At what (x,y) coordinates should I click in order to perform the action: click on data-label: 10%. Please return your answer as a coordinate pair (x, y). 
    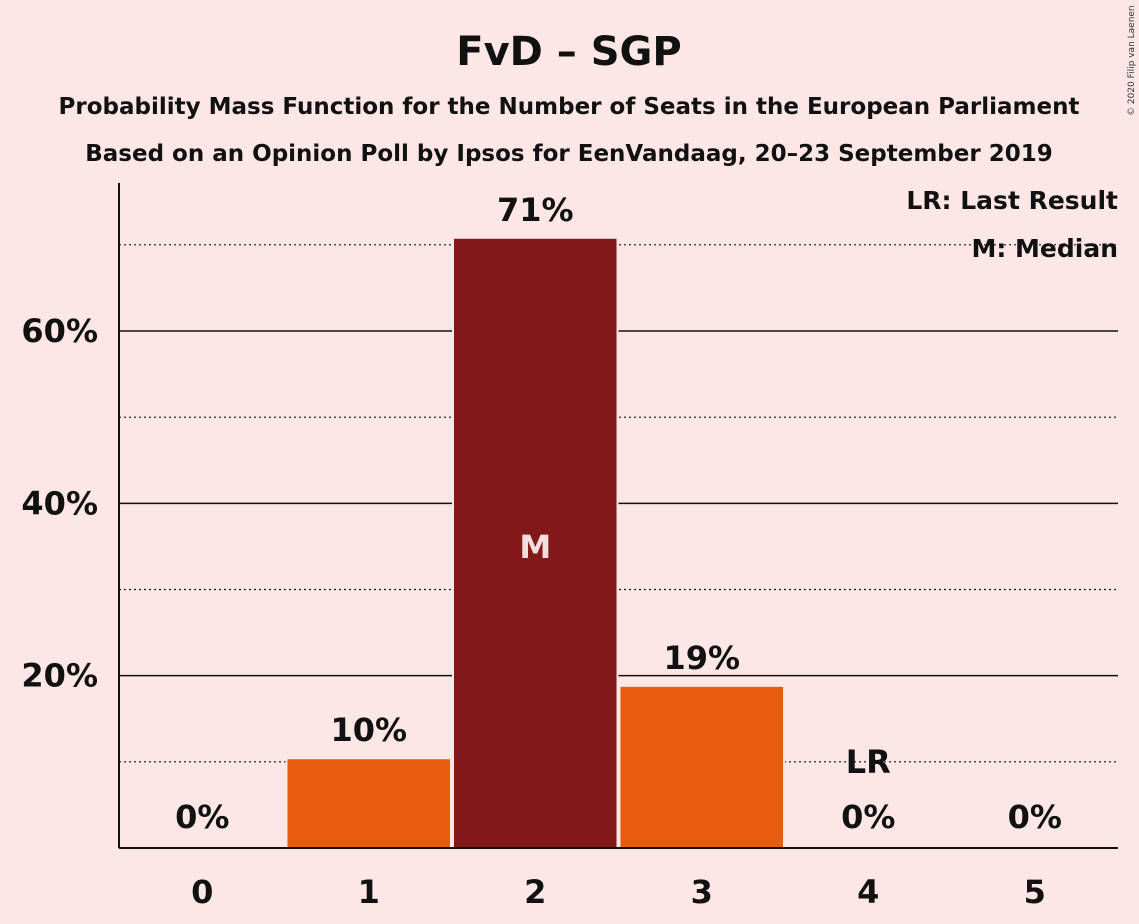
    Looking at the image, I should click on (368, 730).